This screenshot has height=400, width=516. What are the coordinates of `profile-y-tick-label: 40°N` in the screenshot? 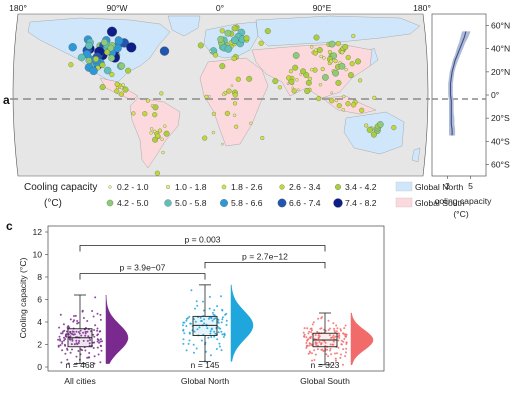 It's located at (500, 49).